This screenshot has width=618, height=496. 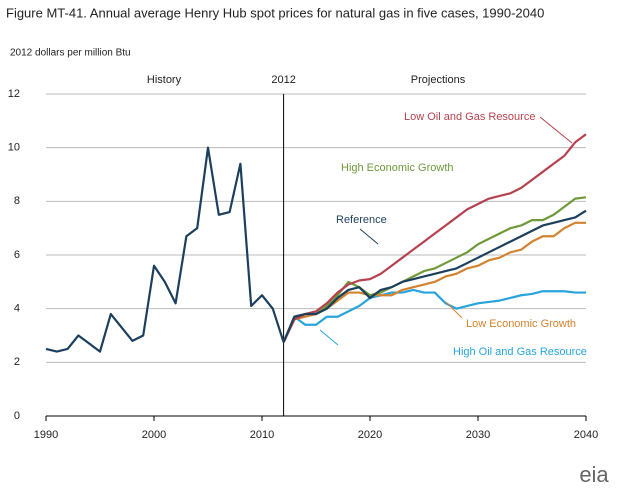 What do you see at coordinates (361, 220) in the screenshot?
I see `series-label: Reference` at bounding box center [361, 220].